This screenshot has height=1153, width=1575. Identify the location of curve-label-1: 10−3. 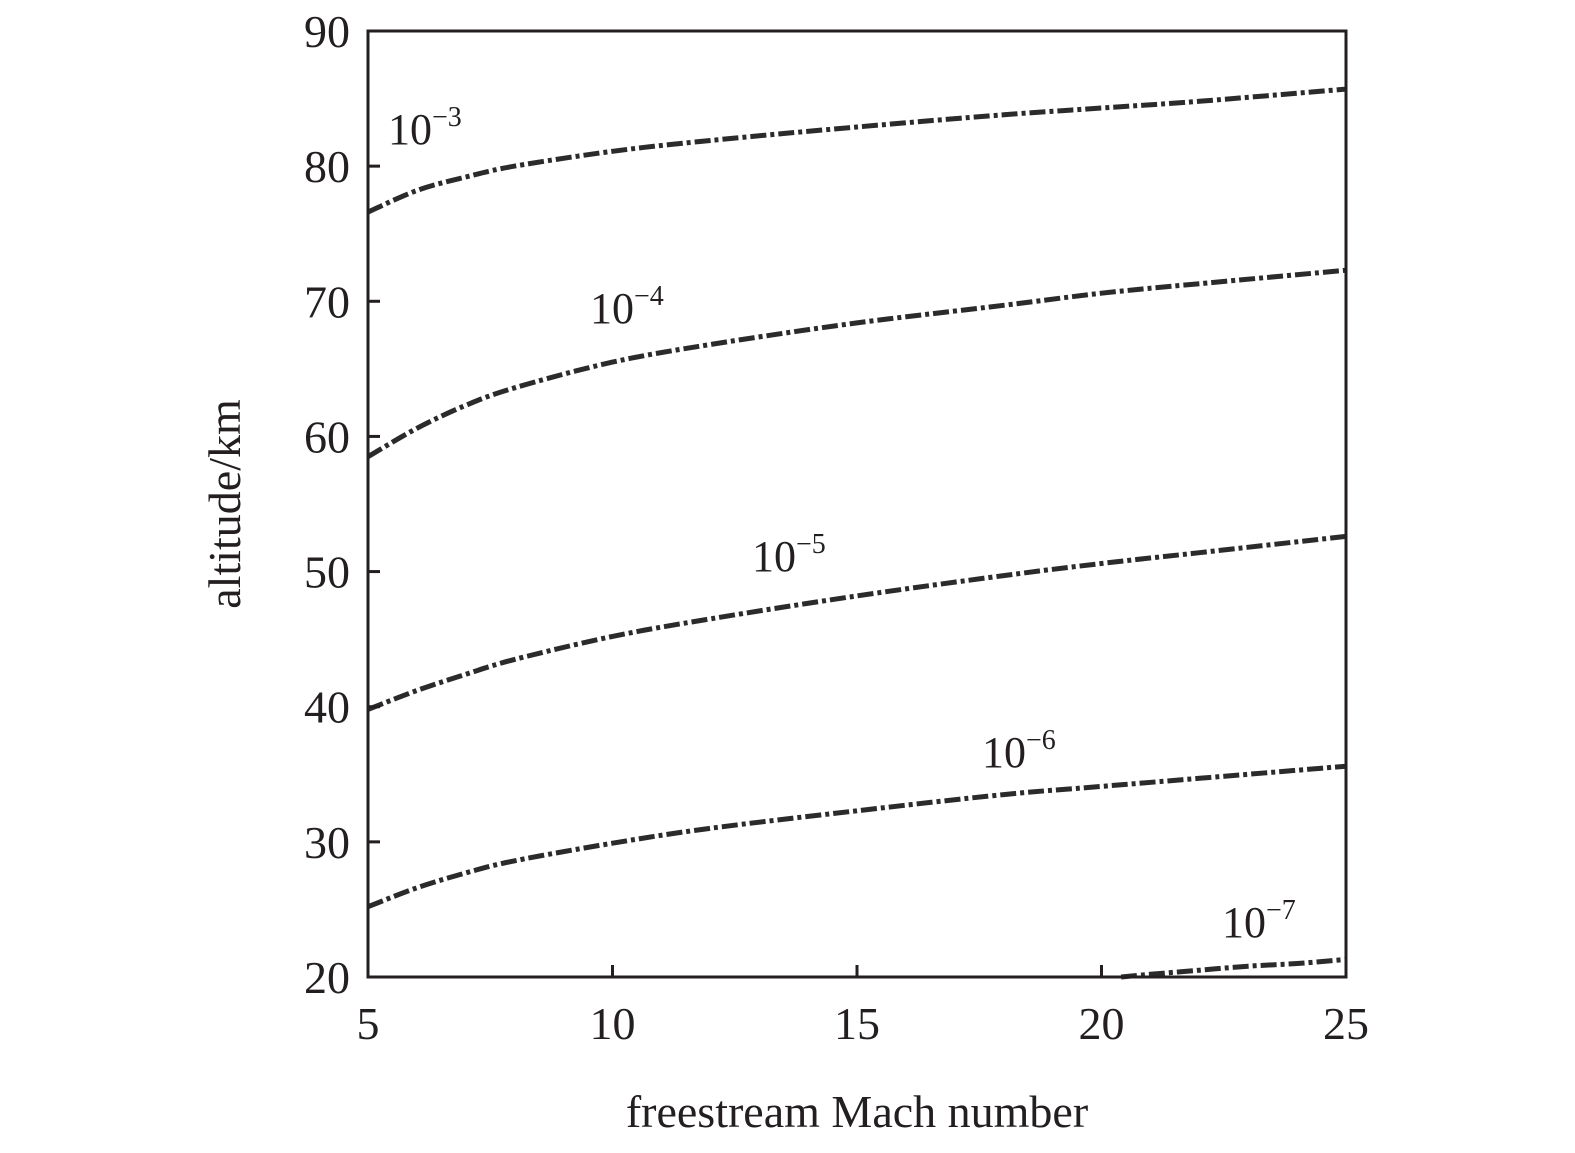
(425, 128).